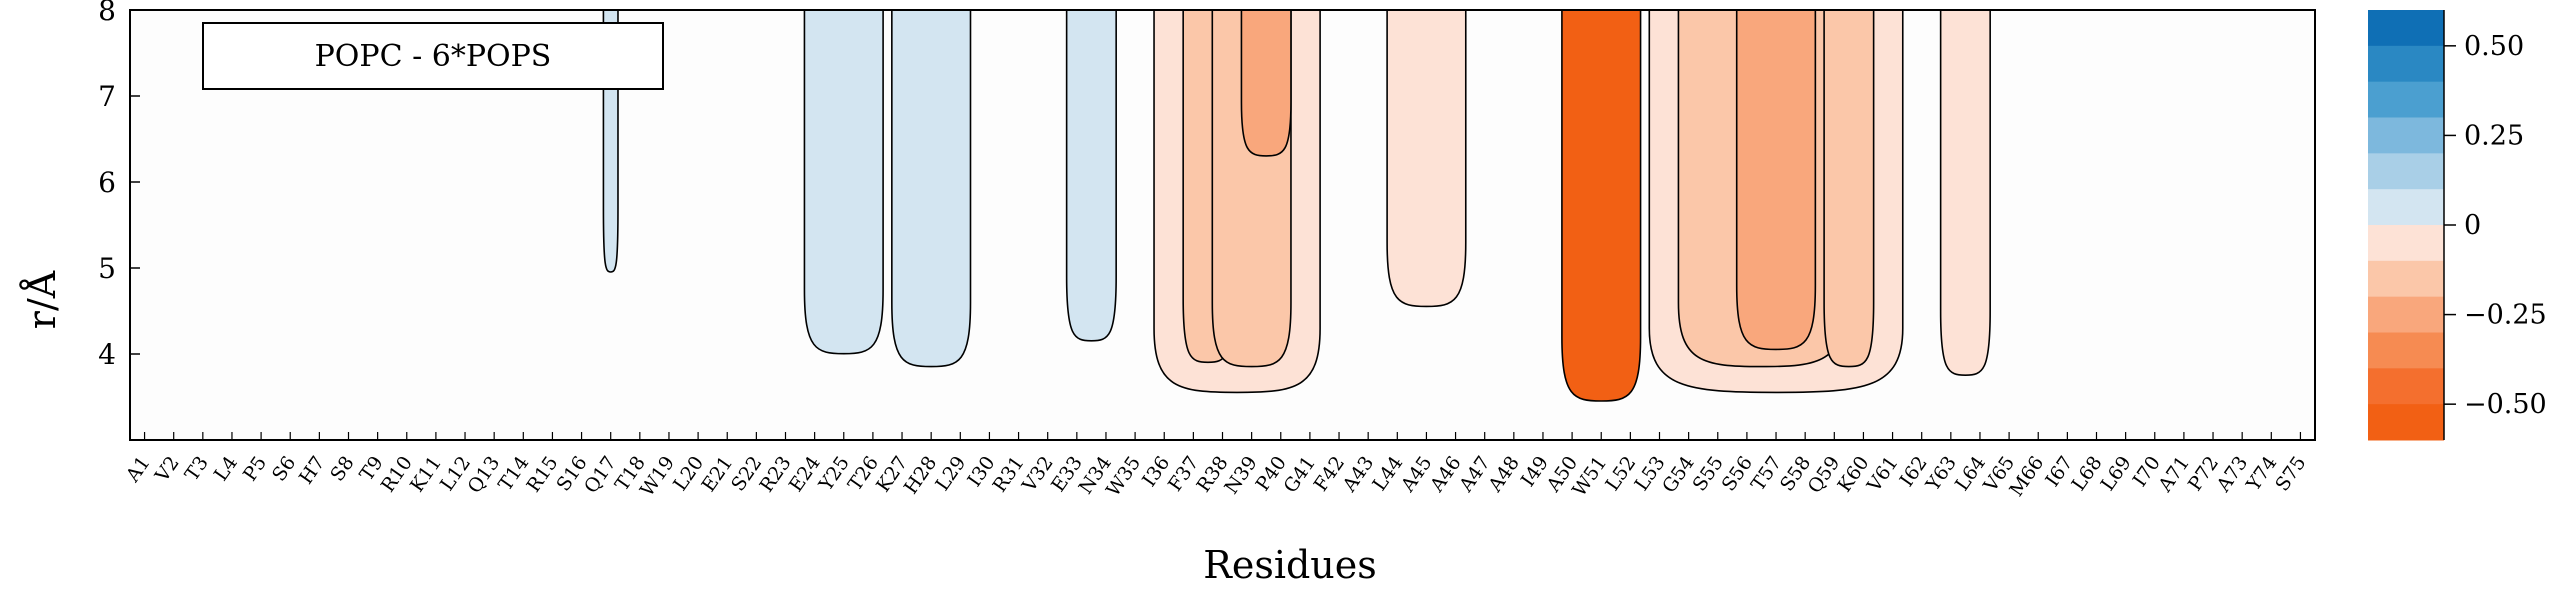 The height and width of the screenshot is (609, 2576). Describe the element at coordinates (107, 354) in the screenshot. I see `y-tick-label: 4` at that location.